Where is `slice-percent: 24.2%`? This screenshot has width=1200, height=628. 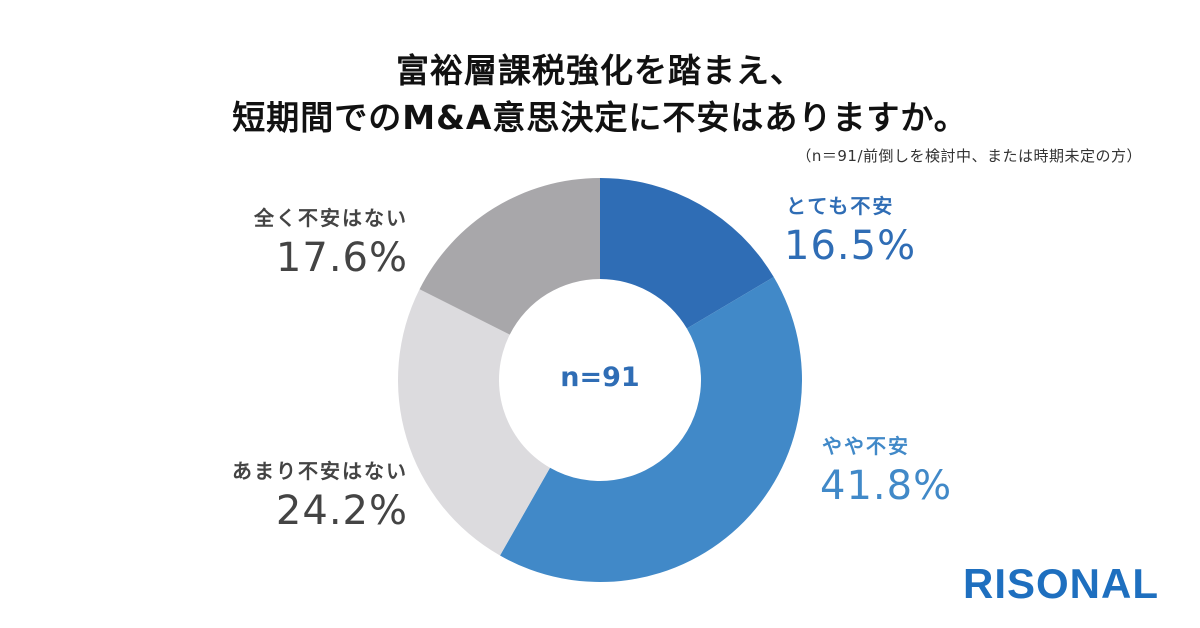 slice-percent: 24.2% is located at coordinates (341, 511).